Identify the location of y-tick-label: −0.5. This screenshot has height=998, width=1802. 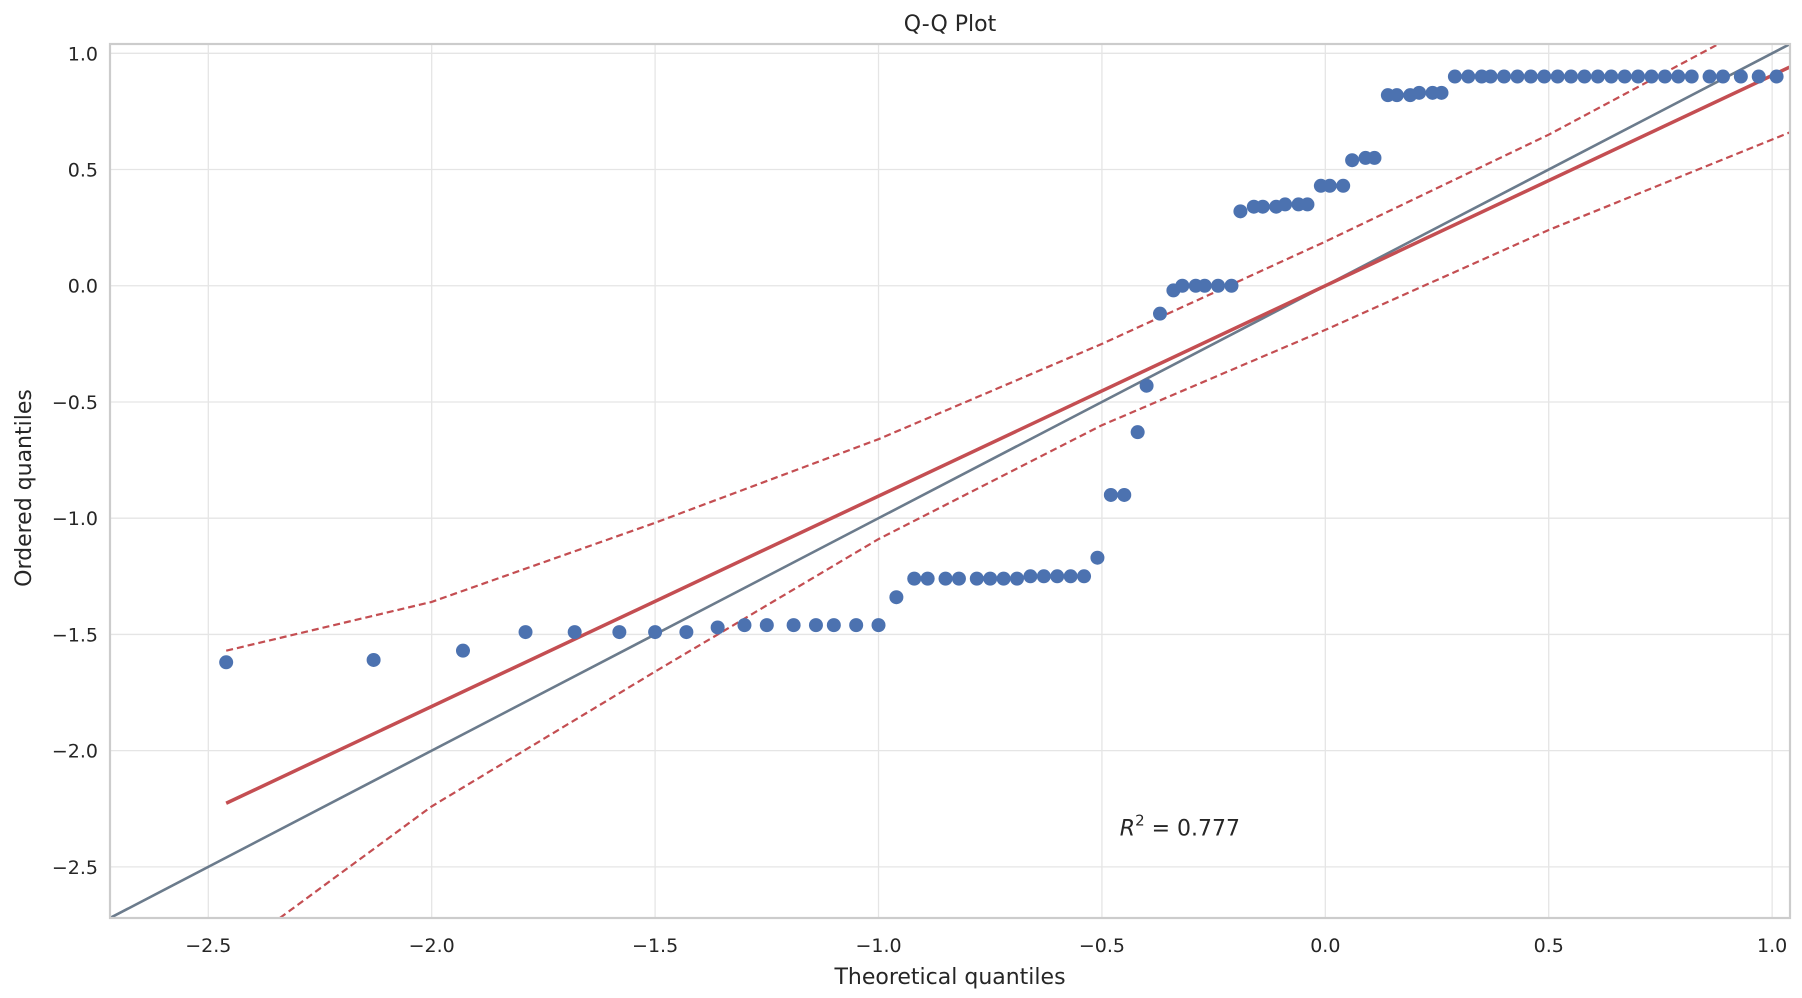
(75, 403).